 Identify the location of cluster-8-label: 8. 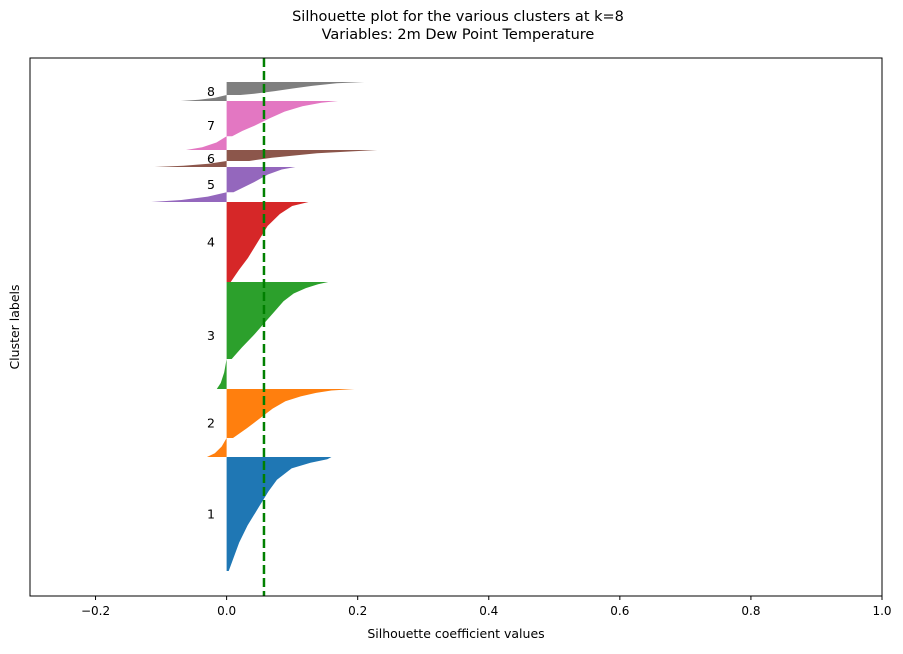
(211, 91).